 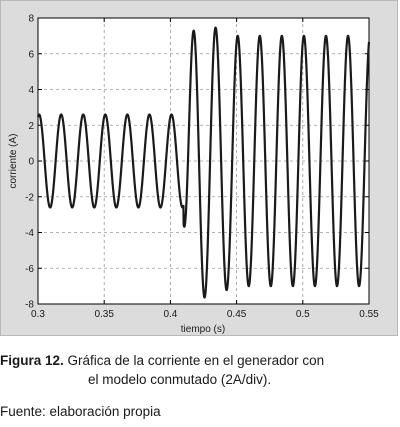 I want to click on y-tick-label: -4, so click(x=29, y=233).